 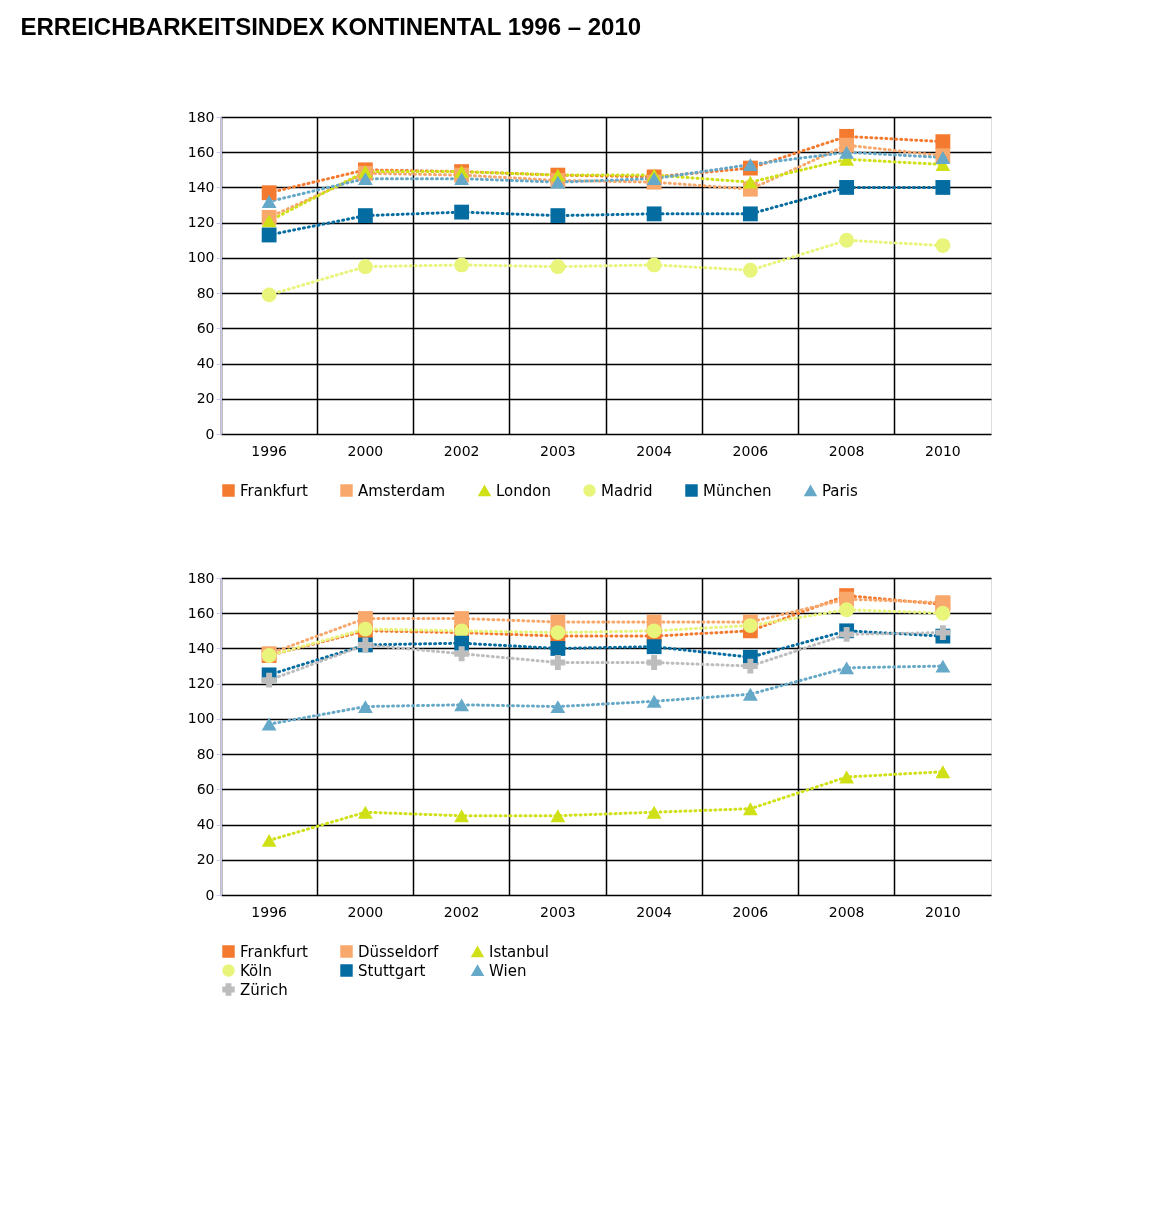 I want to click on legend-label: München, so click(x=737, y=490).